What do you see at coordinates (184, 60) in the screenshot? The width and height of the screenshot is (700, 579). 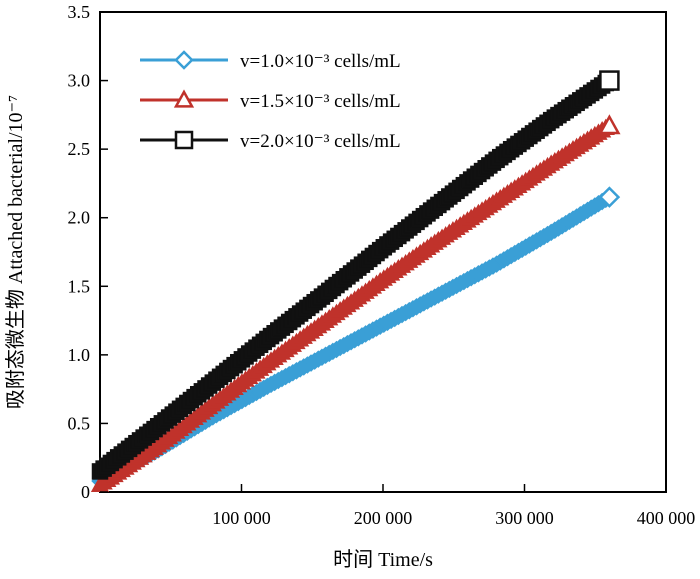 I see `legend-marker-diamond` at bounding box center [184, 60].